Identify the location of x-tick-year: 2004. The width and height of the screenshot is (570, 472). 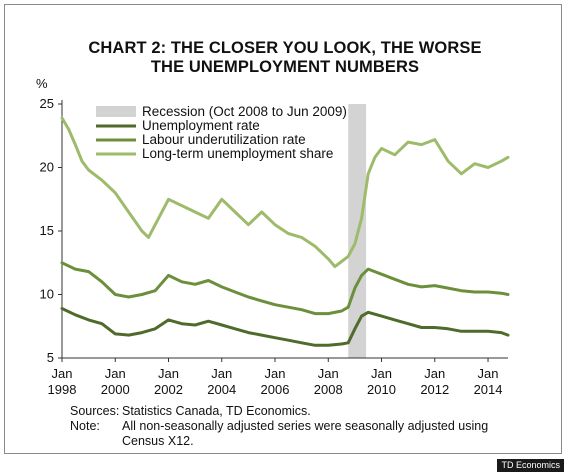
(221, 389).